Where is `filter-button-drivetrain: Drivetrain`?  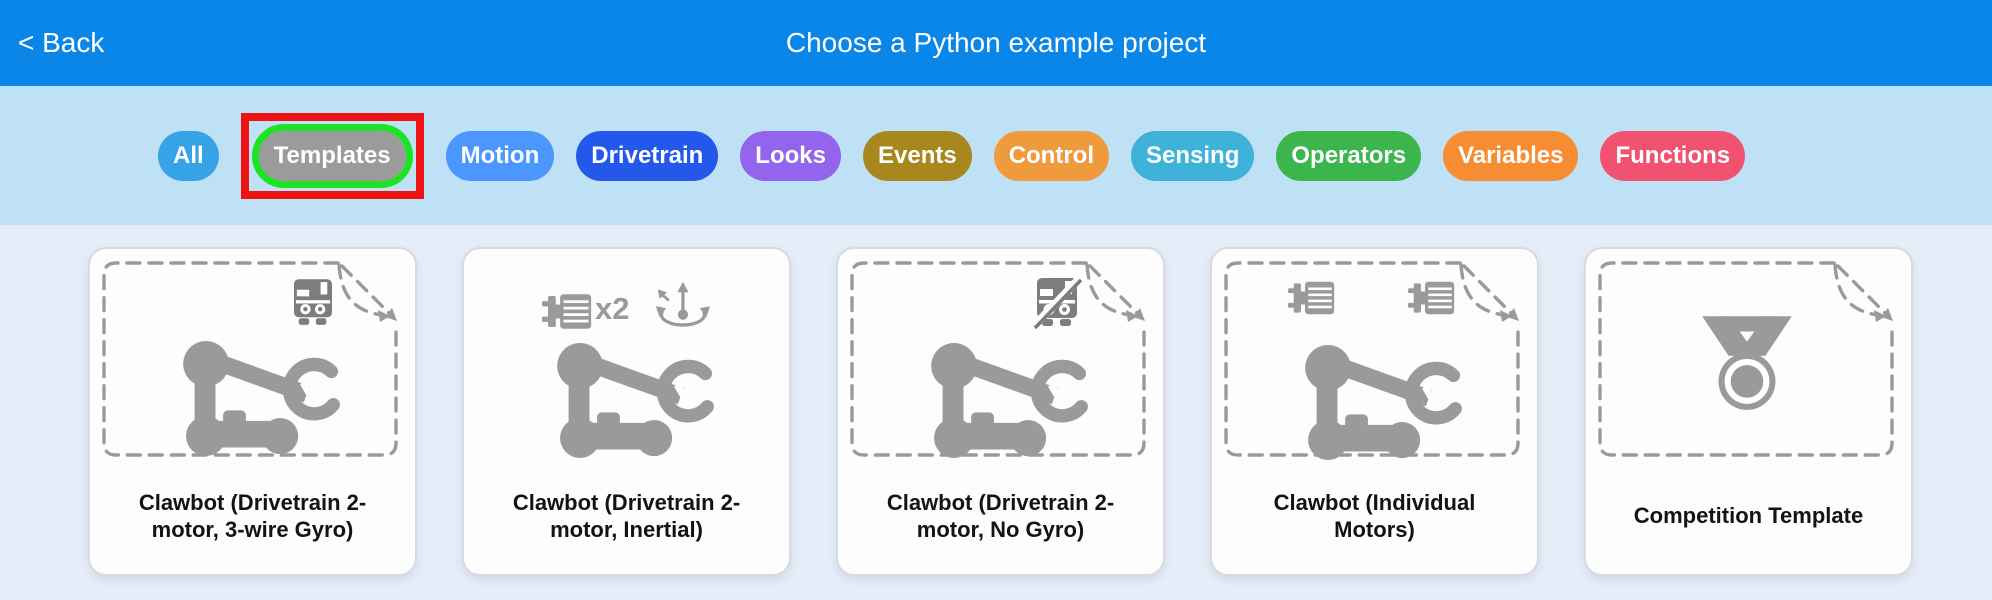
filter-button-drivetrain: Drivetrain is located at coordinates (647, 155).